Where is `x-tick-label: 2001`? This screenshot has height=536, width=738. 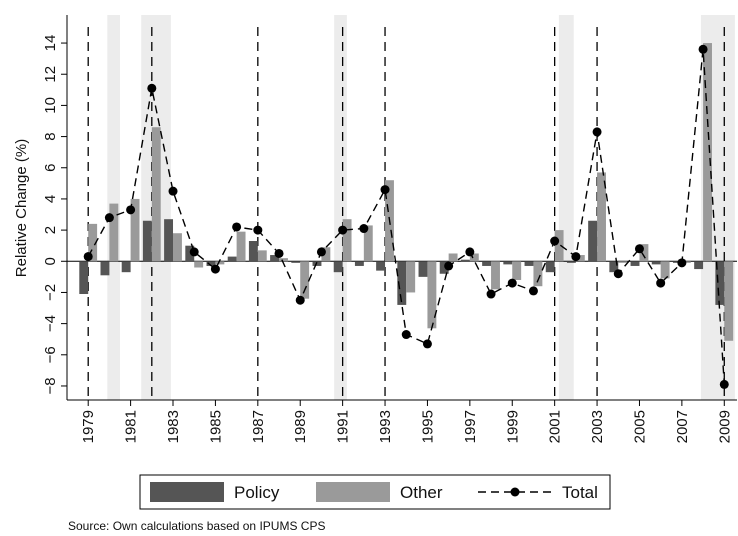
x-tick-label: 2001 is located at coordinates (555, 426).